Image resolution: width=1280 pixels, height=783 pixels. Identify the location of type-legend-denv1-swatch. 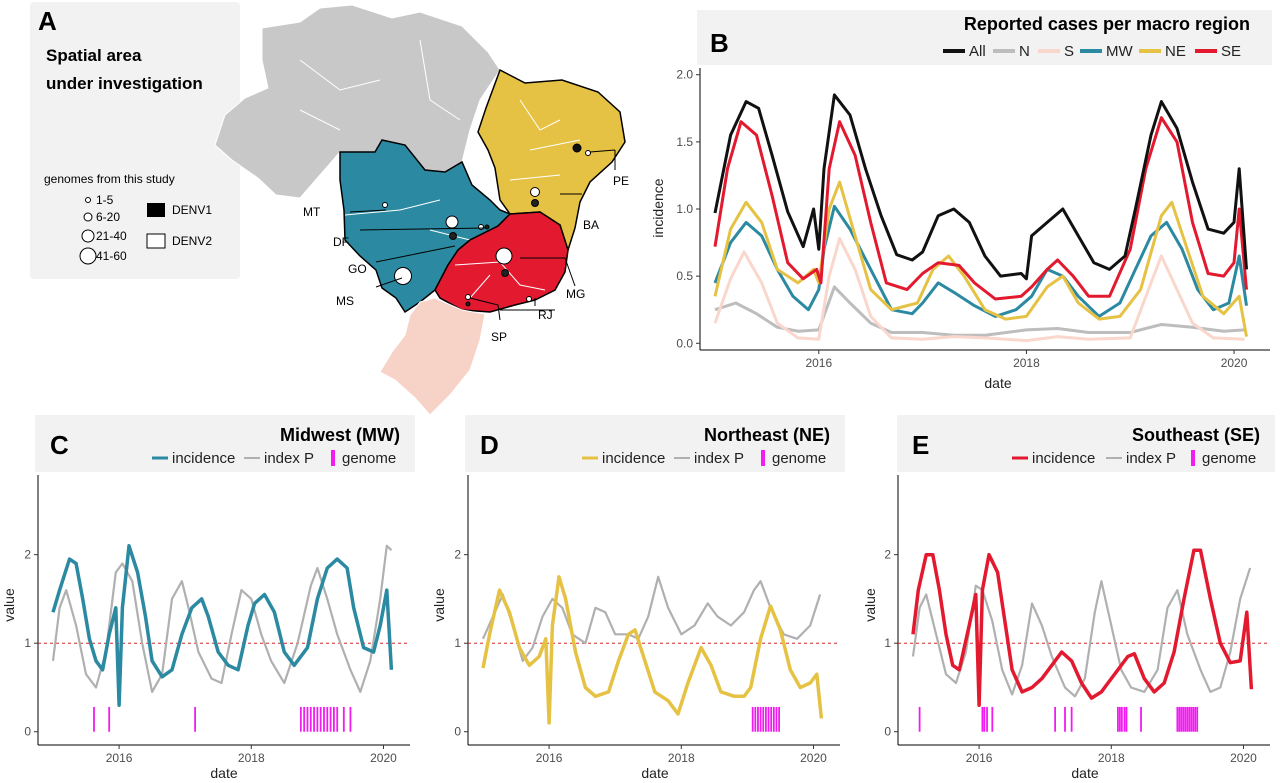
(156, 210).